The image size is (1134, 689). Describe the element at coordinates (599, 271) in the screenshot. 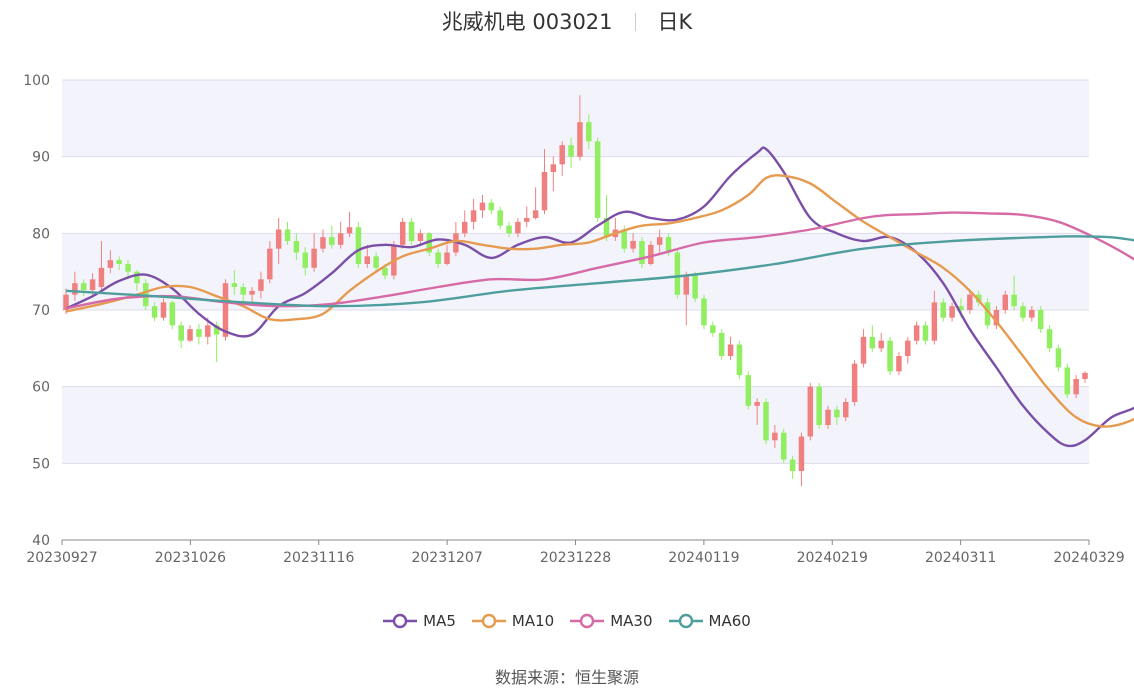

I see `line-ma60` at that location.